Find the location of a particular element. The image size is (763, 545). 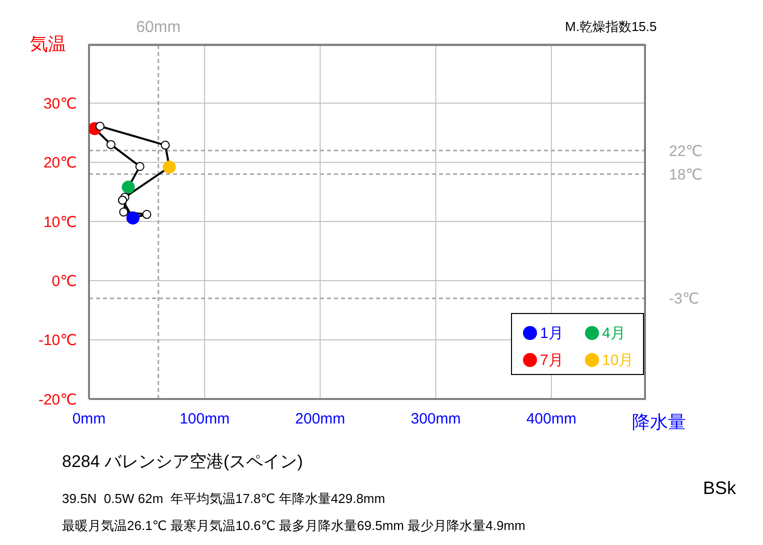

legend-label: 7月 is located at coordinates (552, 360).